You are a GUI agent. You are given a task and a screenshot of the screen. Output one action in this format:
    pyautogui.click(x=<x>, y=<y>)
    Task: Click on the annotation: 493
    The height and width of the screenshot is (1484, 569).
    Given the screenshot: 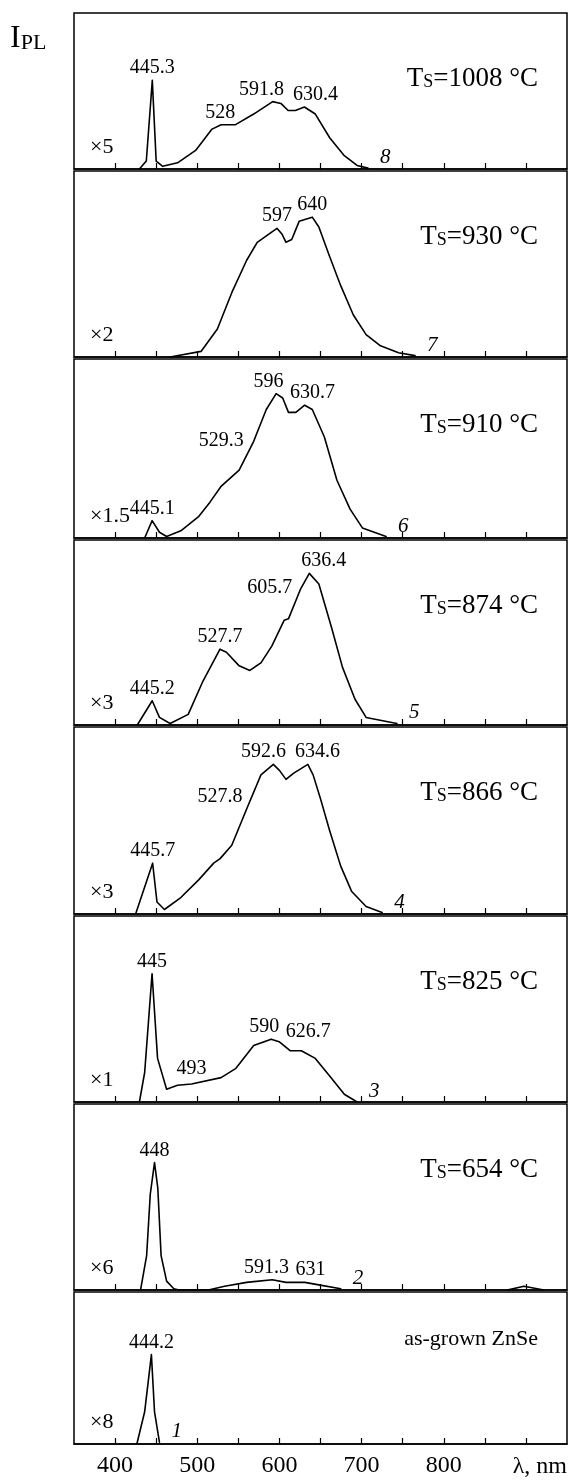 What is the action you would take?
    pyautogui.click(x=191, y=1067)
    